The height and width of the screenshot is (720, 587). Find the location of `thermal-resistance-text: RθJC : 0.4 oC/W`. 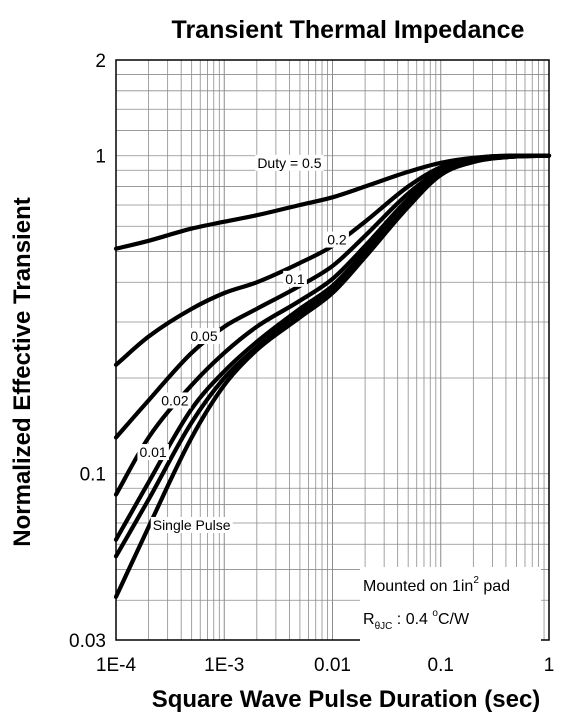

thermal-resistance-text: RθJC : 0.4 oC/W is located at coordinates (416, 620).